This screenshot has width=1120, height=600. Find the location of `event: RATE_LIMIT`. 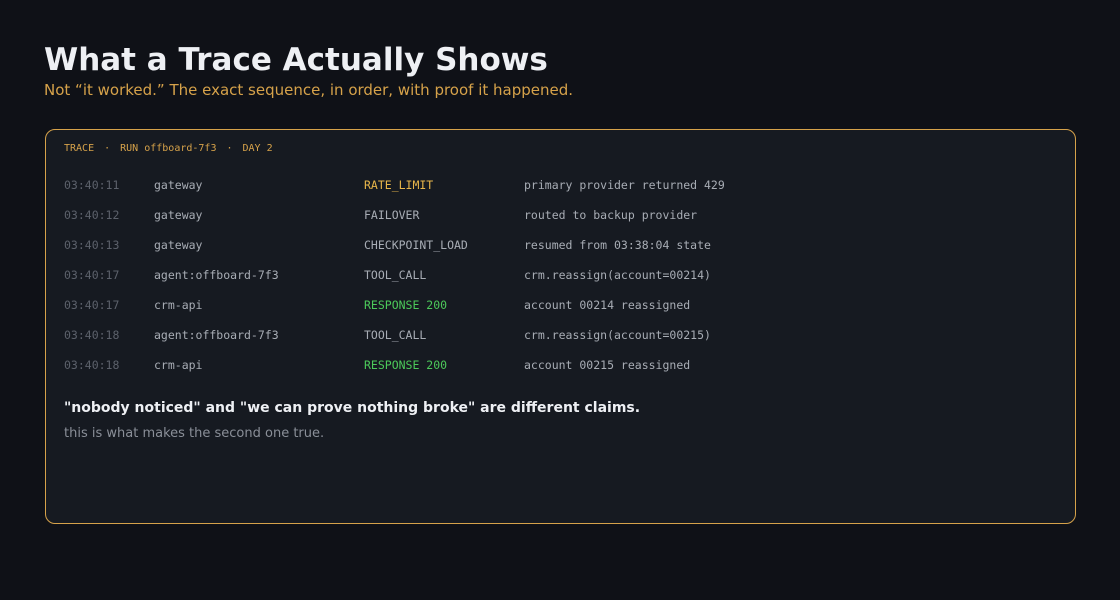

event: RATE_LIMIT is located at coordinates (399, 185).